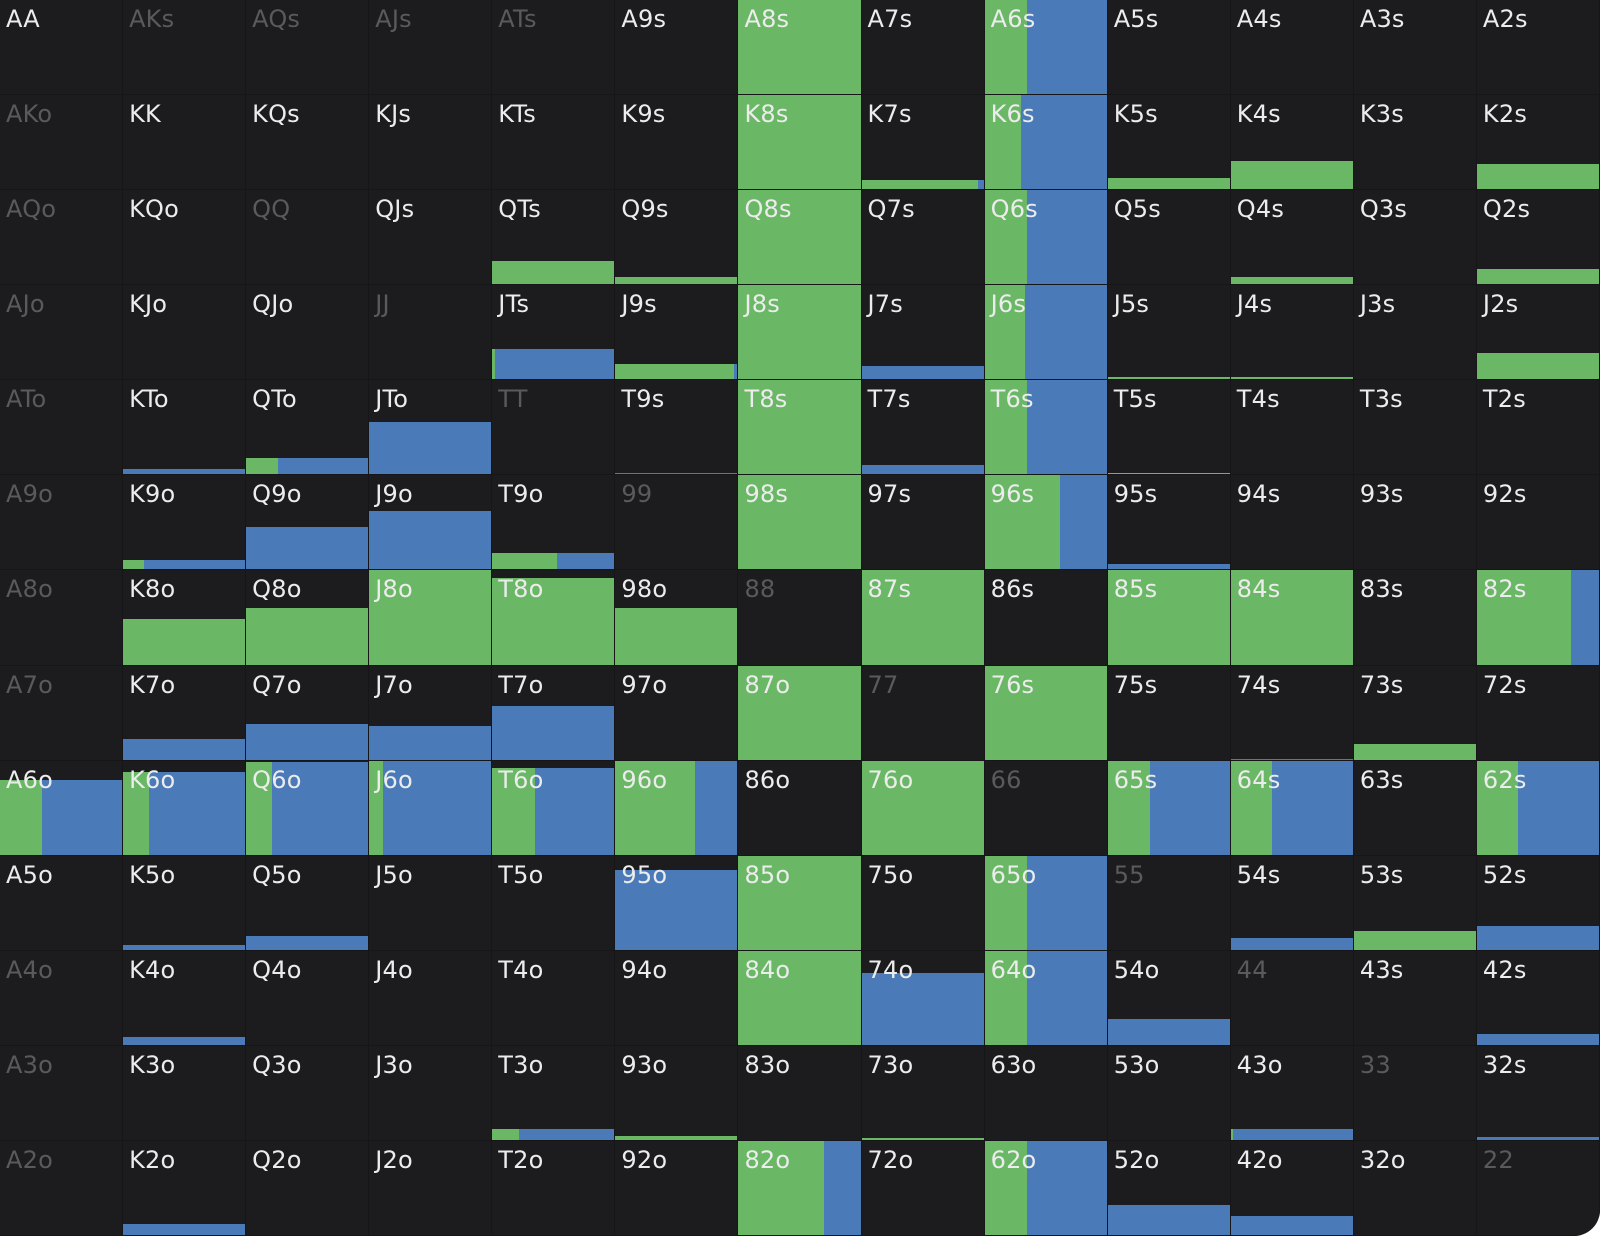 This screenshot has height=1236, width=1600. Describe the element at coordinates (1415, 48) in the screenshot. I see `hand-cell-a3s: A3s` at that location.